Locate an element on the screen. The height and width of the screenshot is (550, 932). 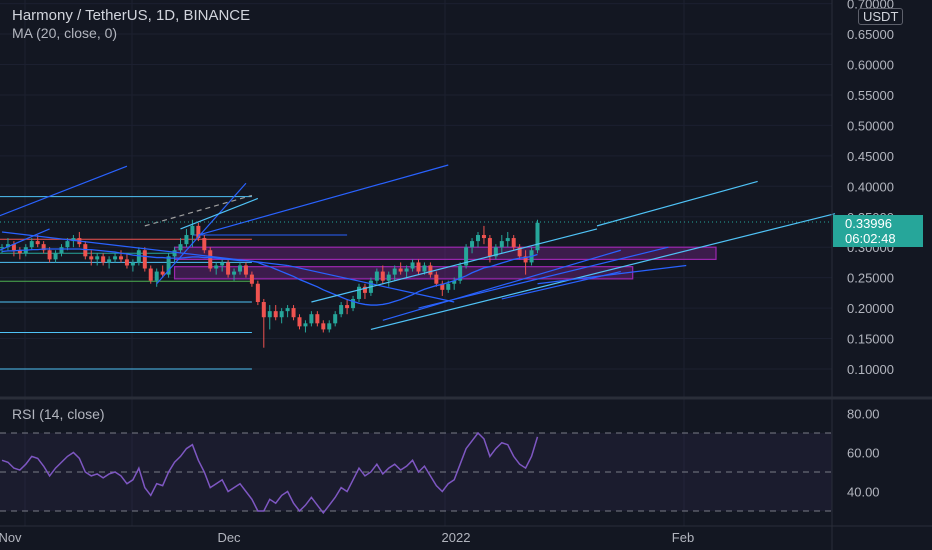
last-price-tag: 0.33996 06:02:48 is located at coordinates (878, 231).